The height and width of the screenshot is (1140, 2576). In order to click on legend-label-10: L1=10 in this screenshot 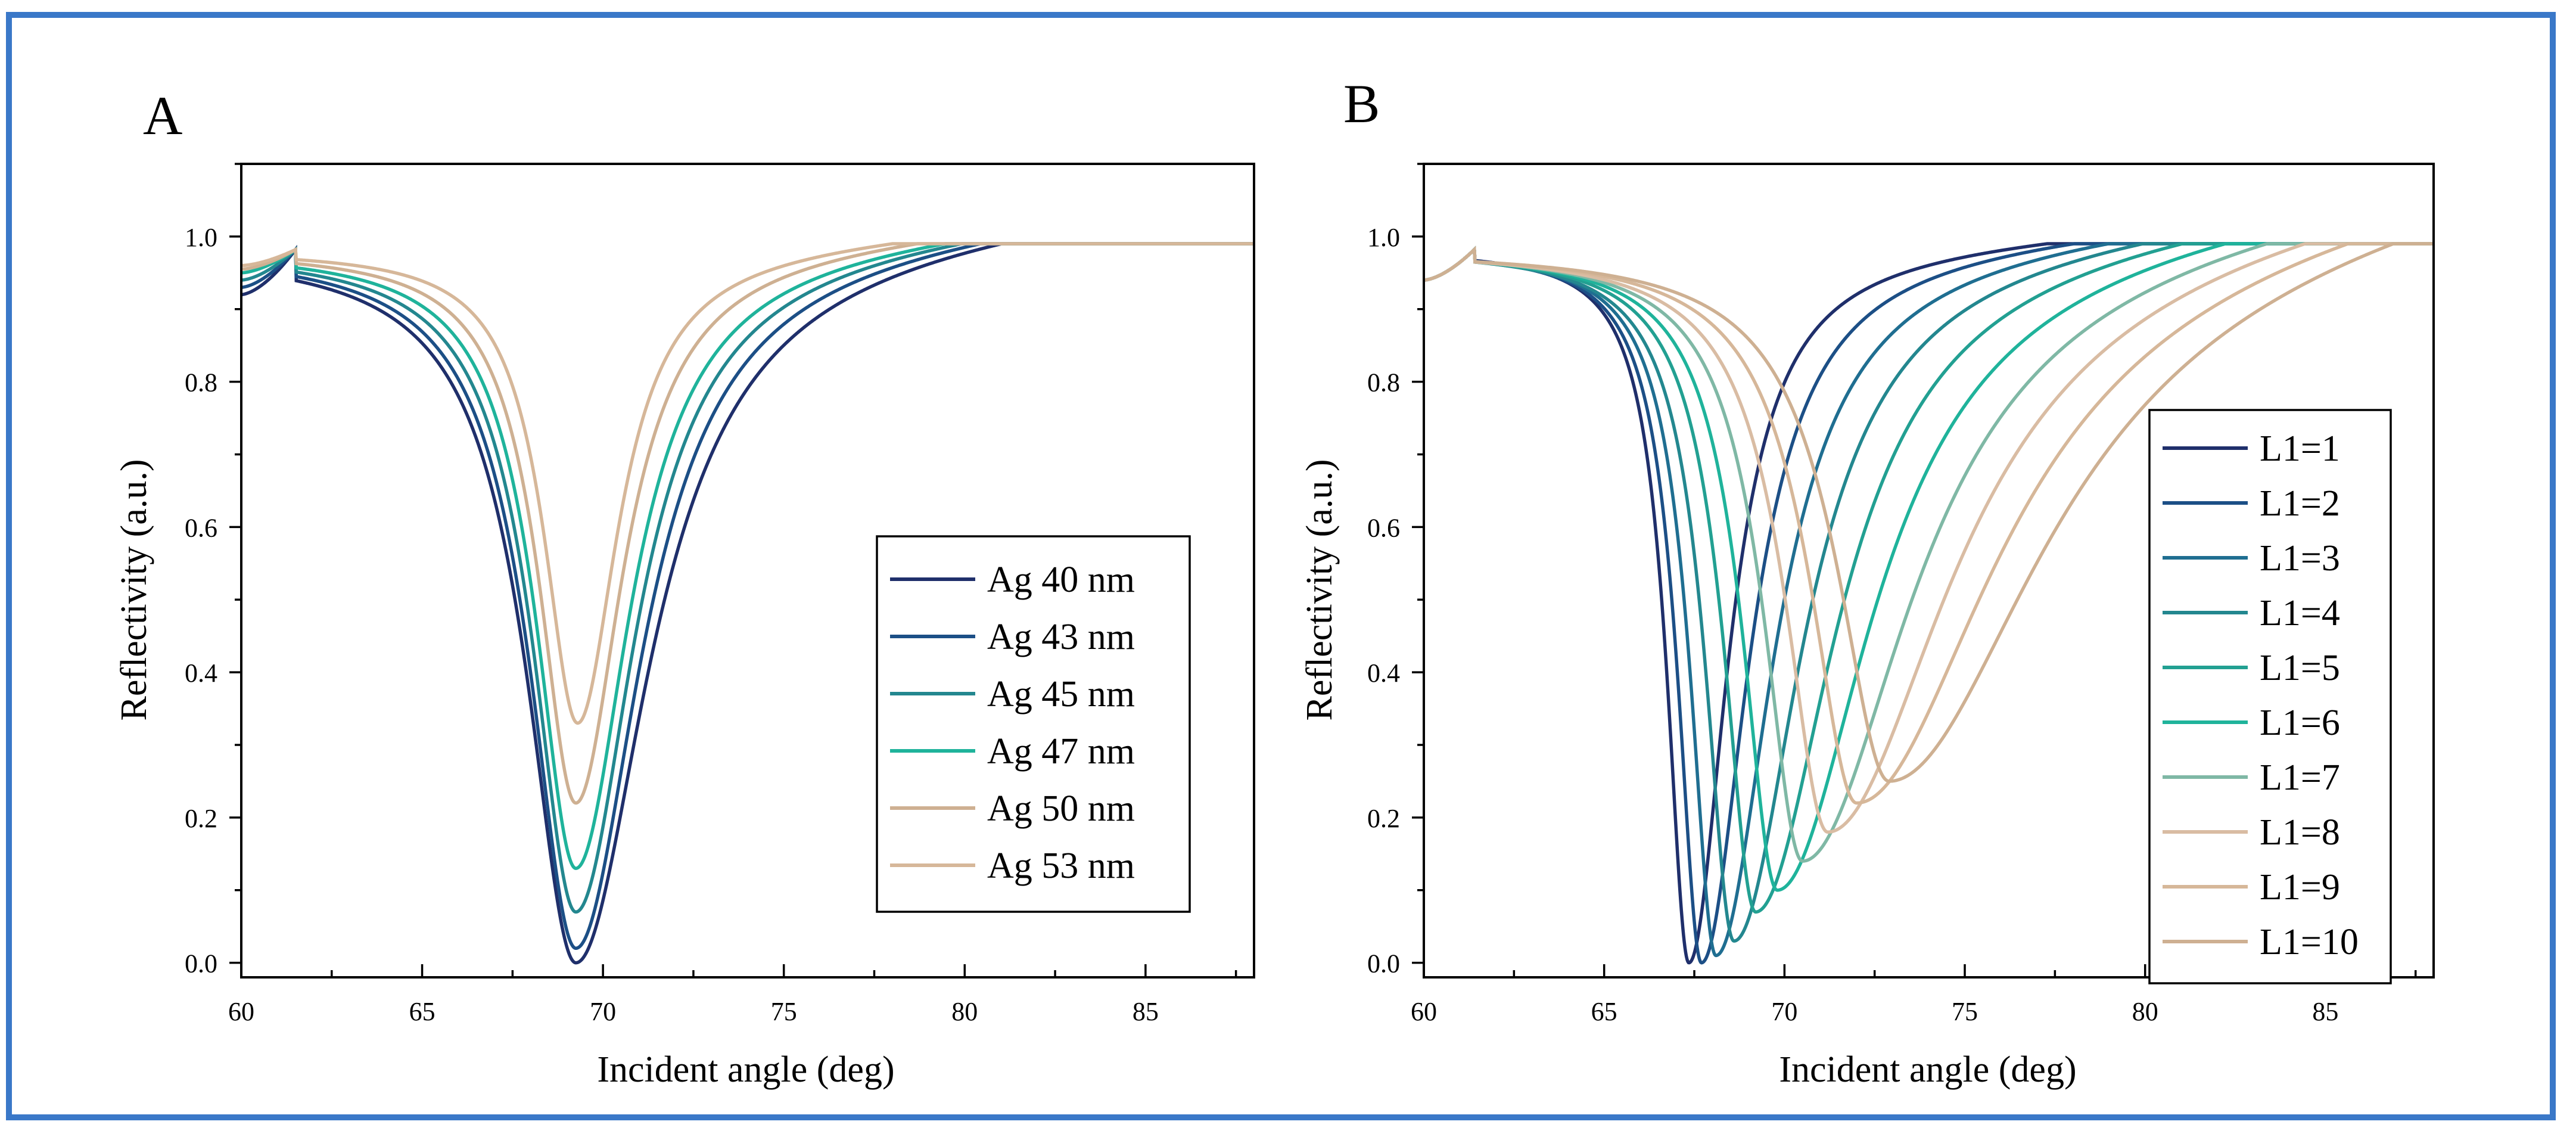, I will do `click(2309, 942)`.